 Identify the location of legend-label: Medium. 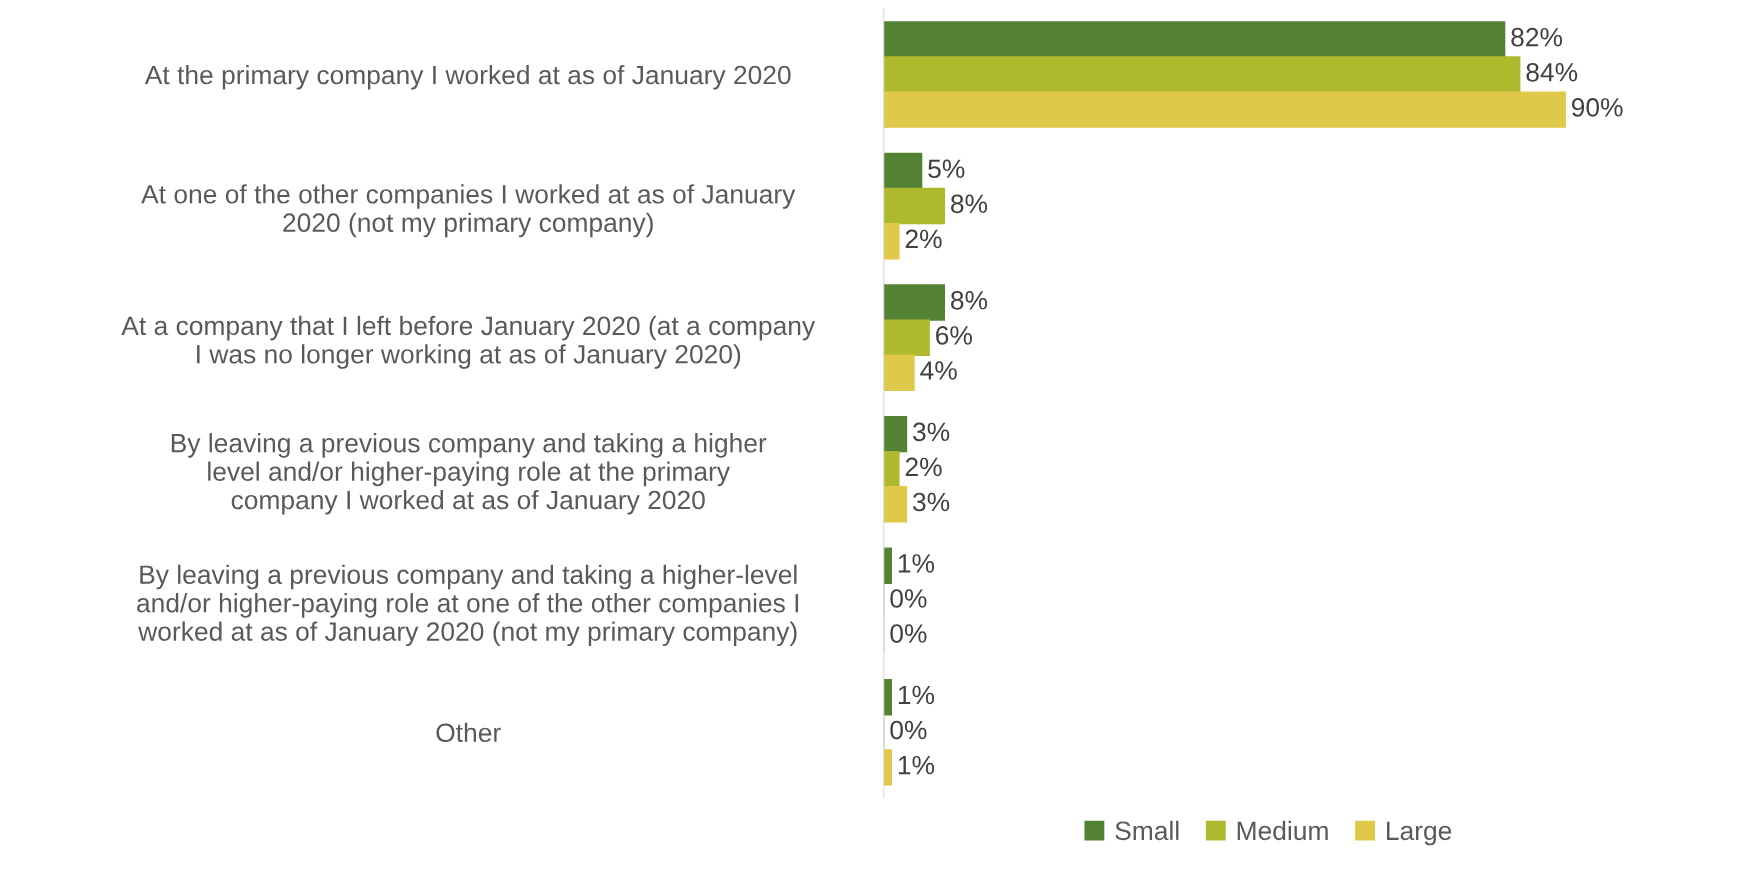
(1282, 830).